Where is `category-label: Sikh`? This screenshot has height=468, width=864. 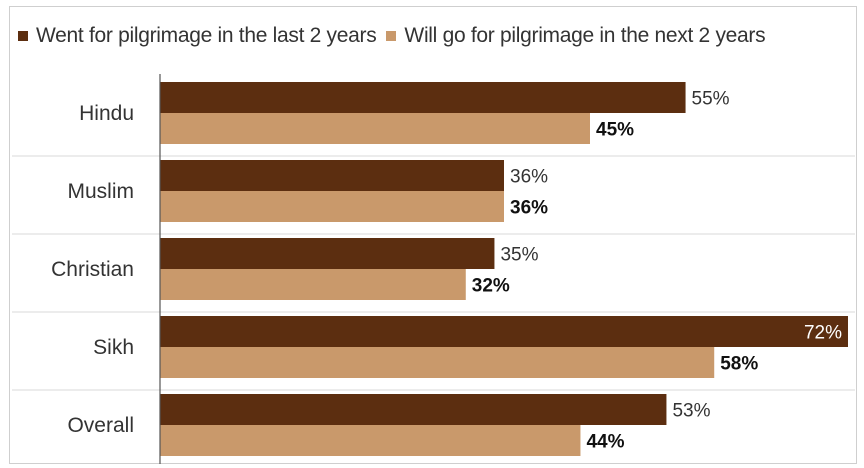
category-label: Sikh is located at coordinates (113, 347).